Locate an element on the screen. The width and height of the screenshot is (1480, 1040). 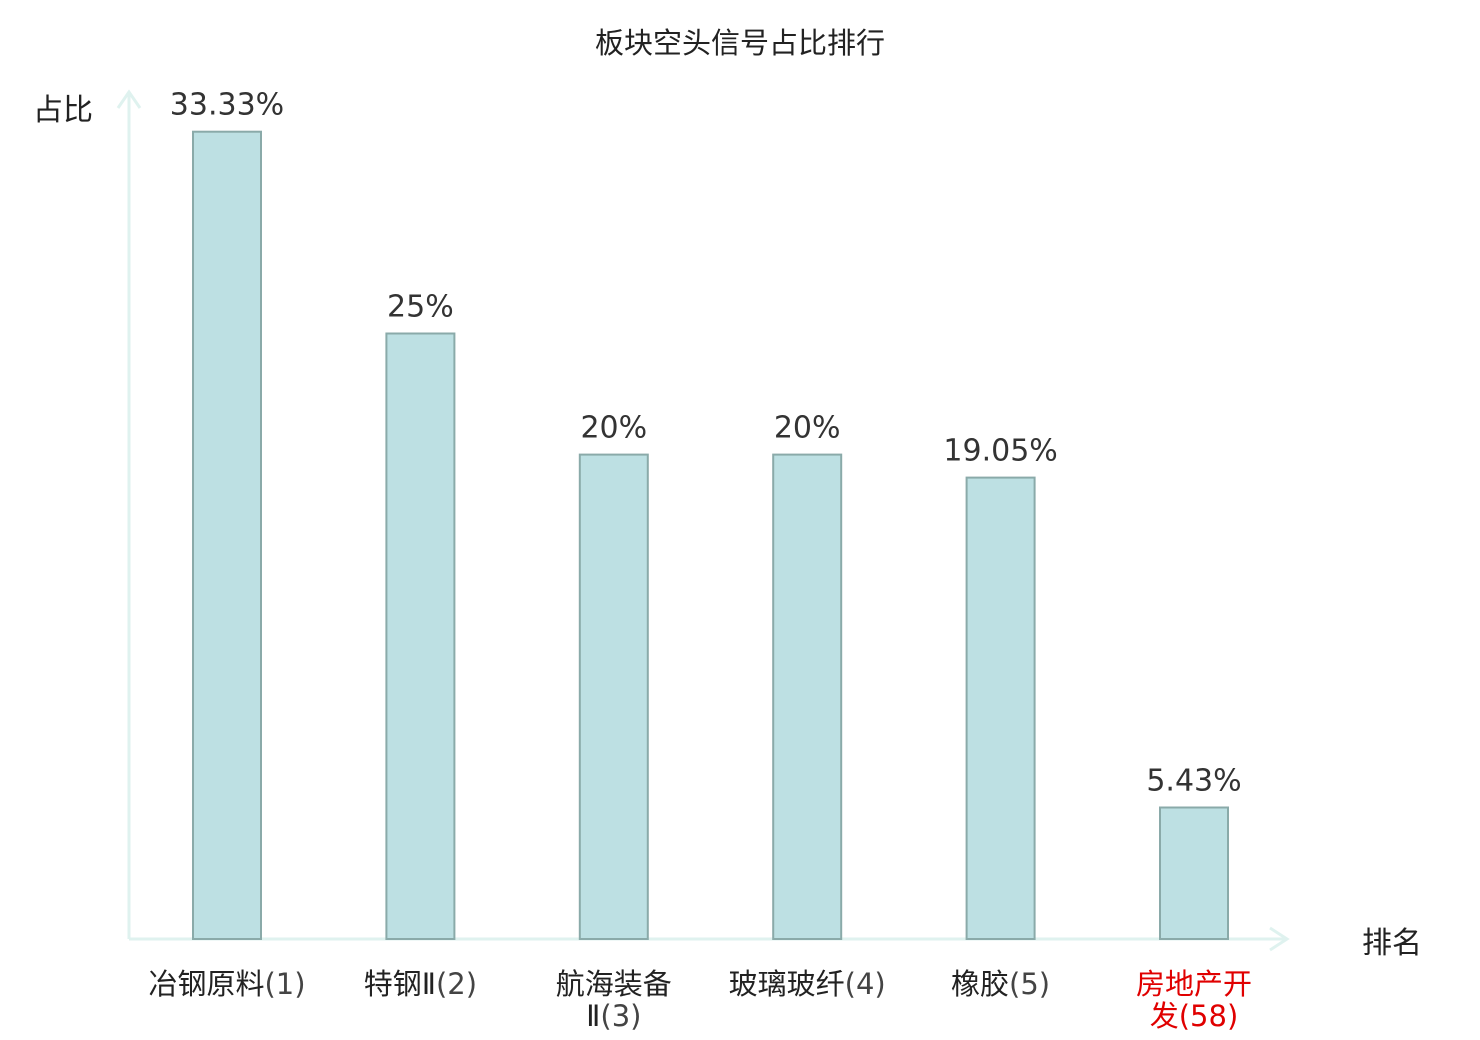
category-label-5: 橡胶(5) is located at coordinates (1000, 984).